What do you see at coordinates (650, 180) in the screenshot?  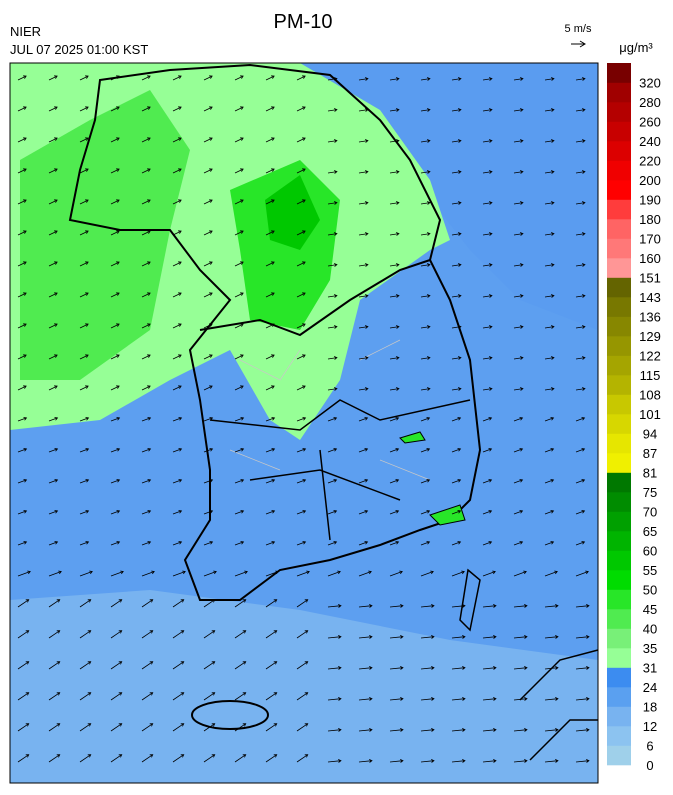 I see `colorbar-label: 200` at bounding box center [650, 180].